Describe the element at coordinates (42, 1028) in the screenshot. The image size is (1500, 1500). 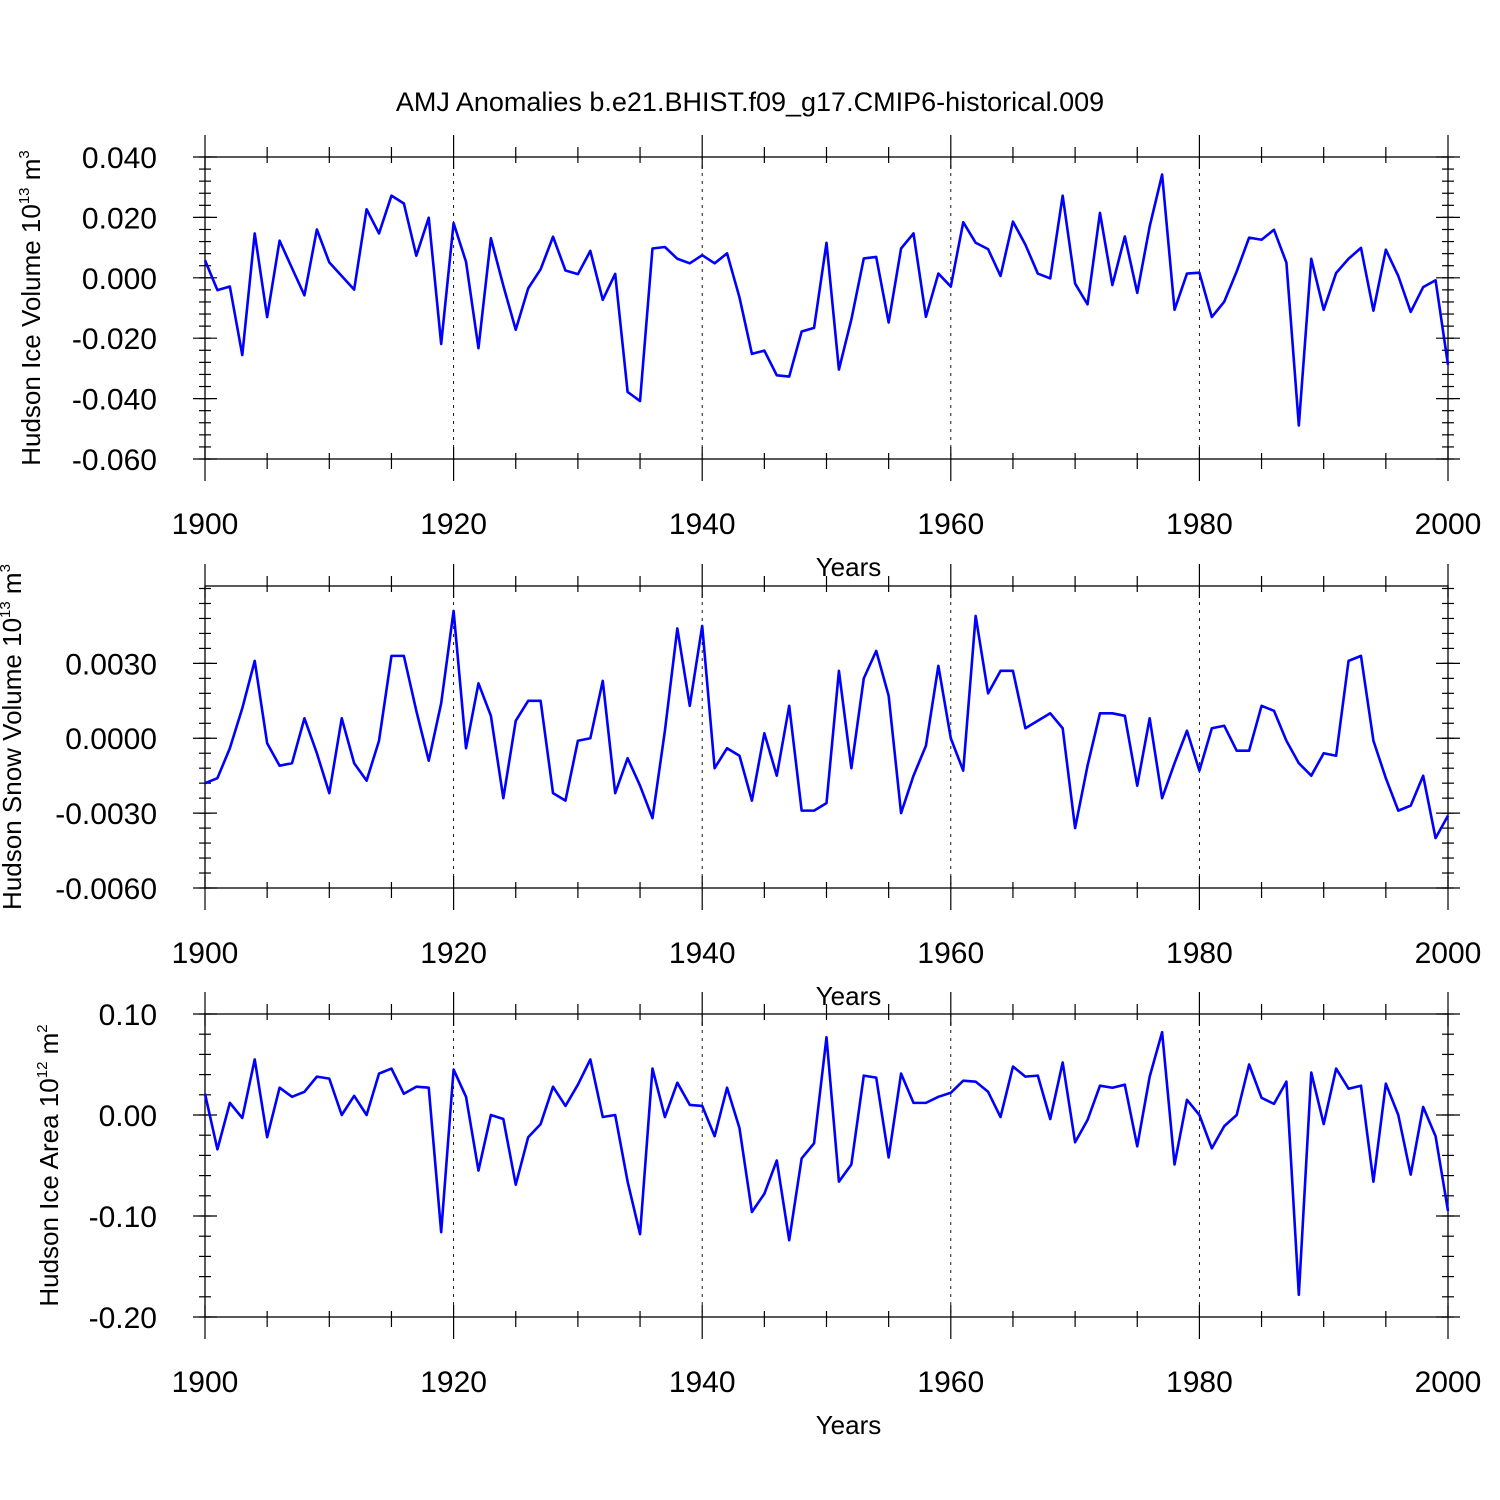
I see `y-axis-label-unit-exponent: 2` at that location.